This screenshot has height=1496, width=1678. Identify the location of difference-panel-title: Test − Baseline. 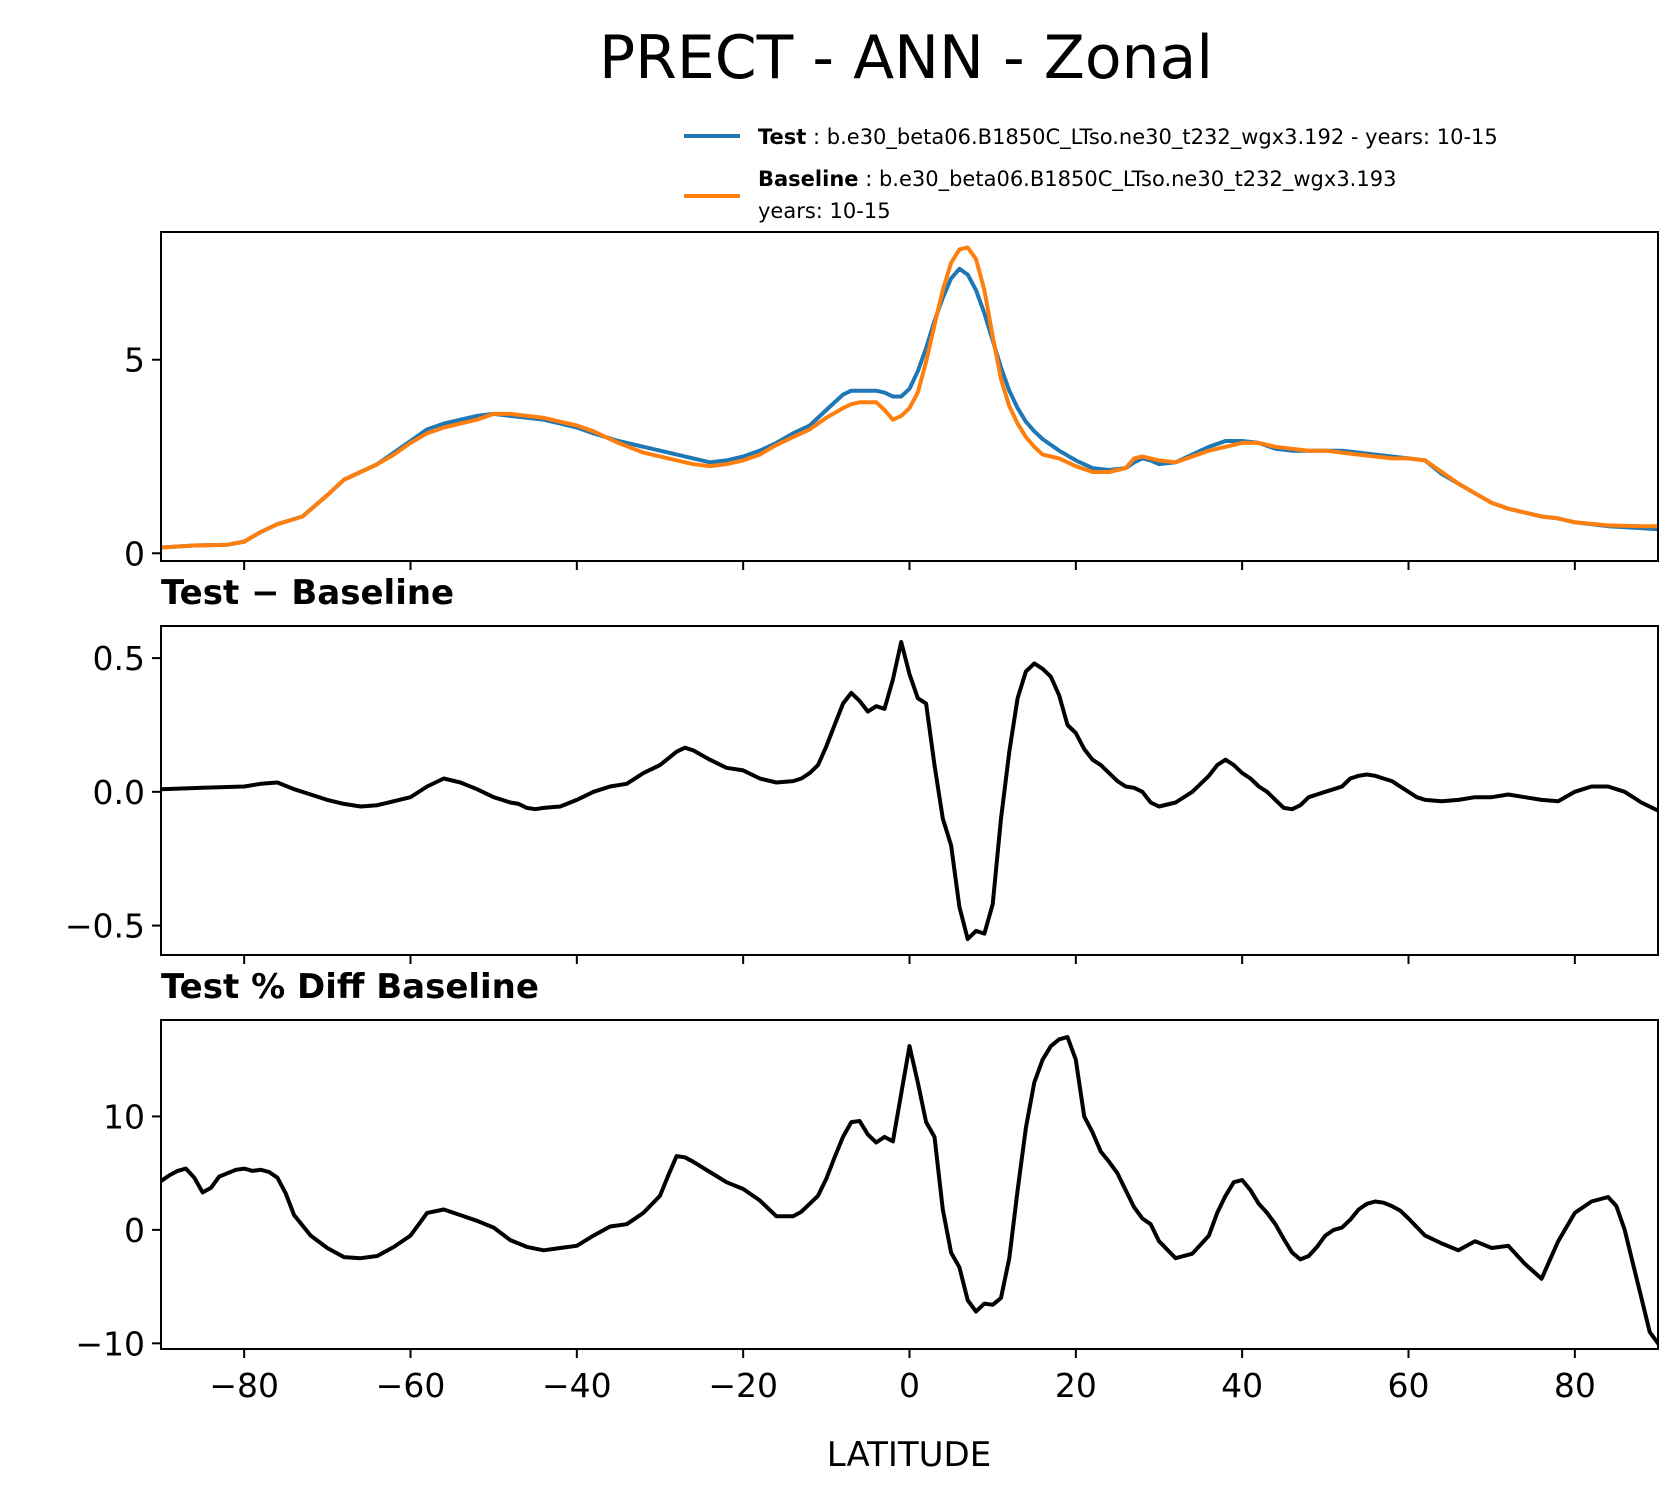
(307, 593).